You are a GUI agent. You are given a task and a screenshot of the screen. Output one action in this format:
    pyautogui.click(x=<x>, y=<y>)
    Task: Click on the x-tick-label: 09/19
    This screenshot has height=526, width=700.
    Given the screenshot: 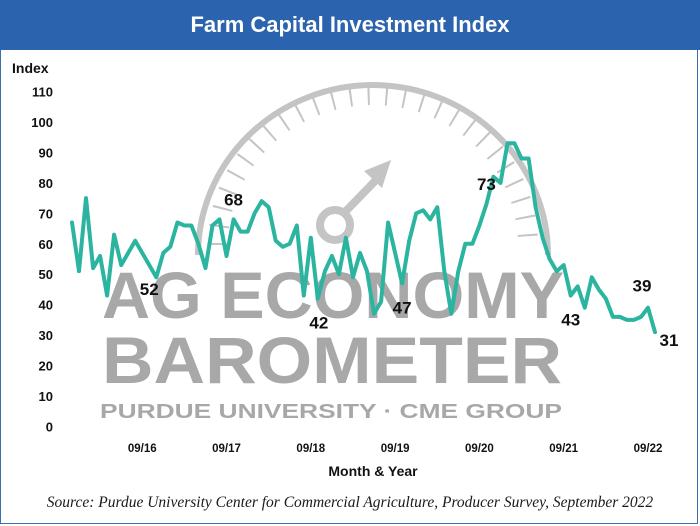 What is the action you would take?
    pyautogui.click(x=395, y=449)
    